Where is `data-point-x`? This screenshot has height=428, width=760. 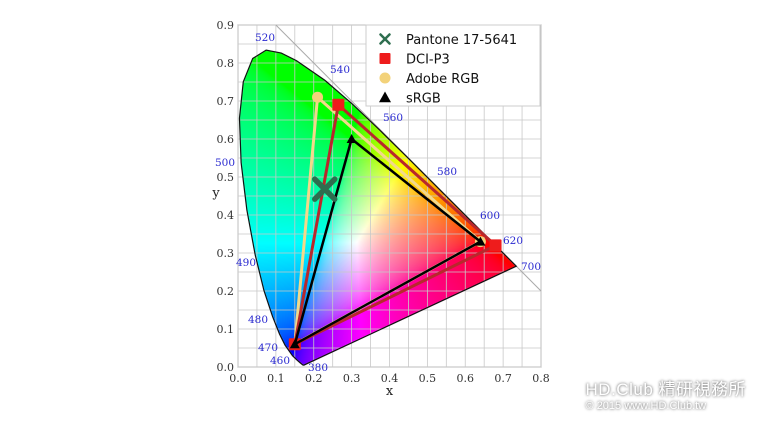 data-point-x is located at coordinates (324, 189).